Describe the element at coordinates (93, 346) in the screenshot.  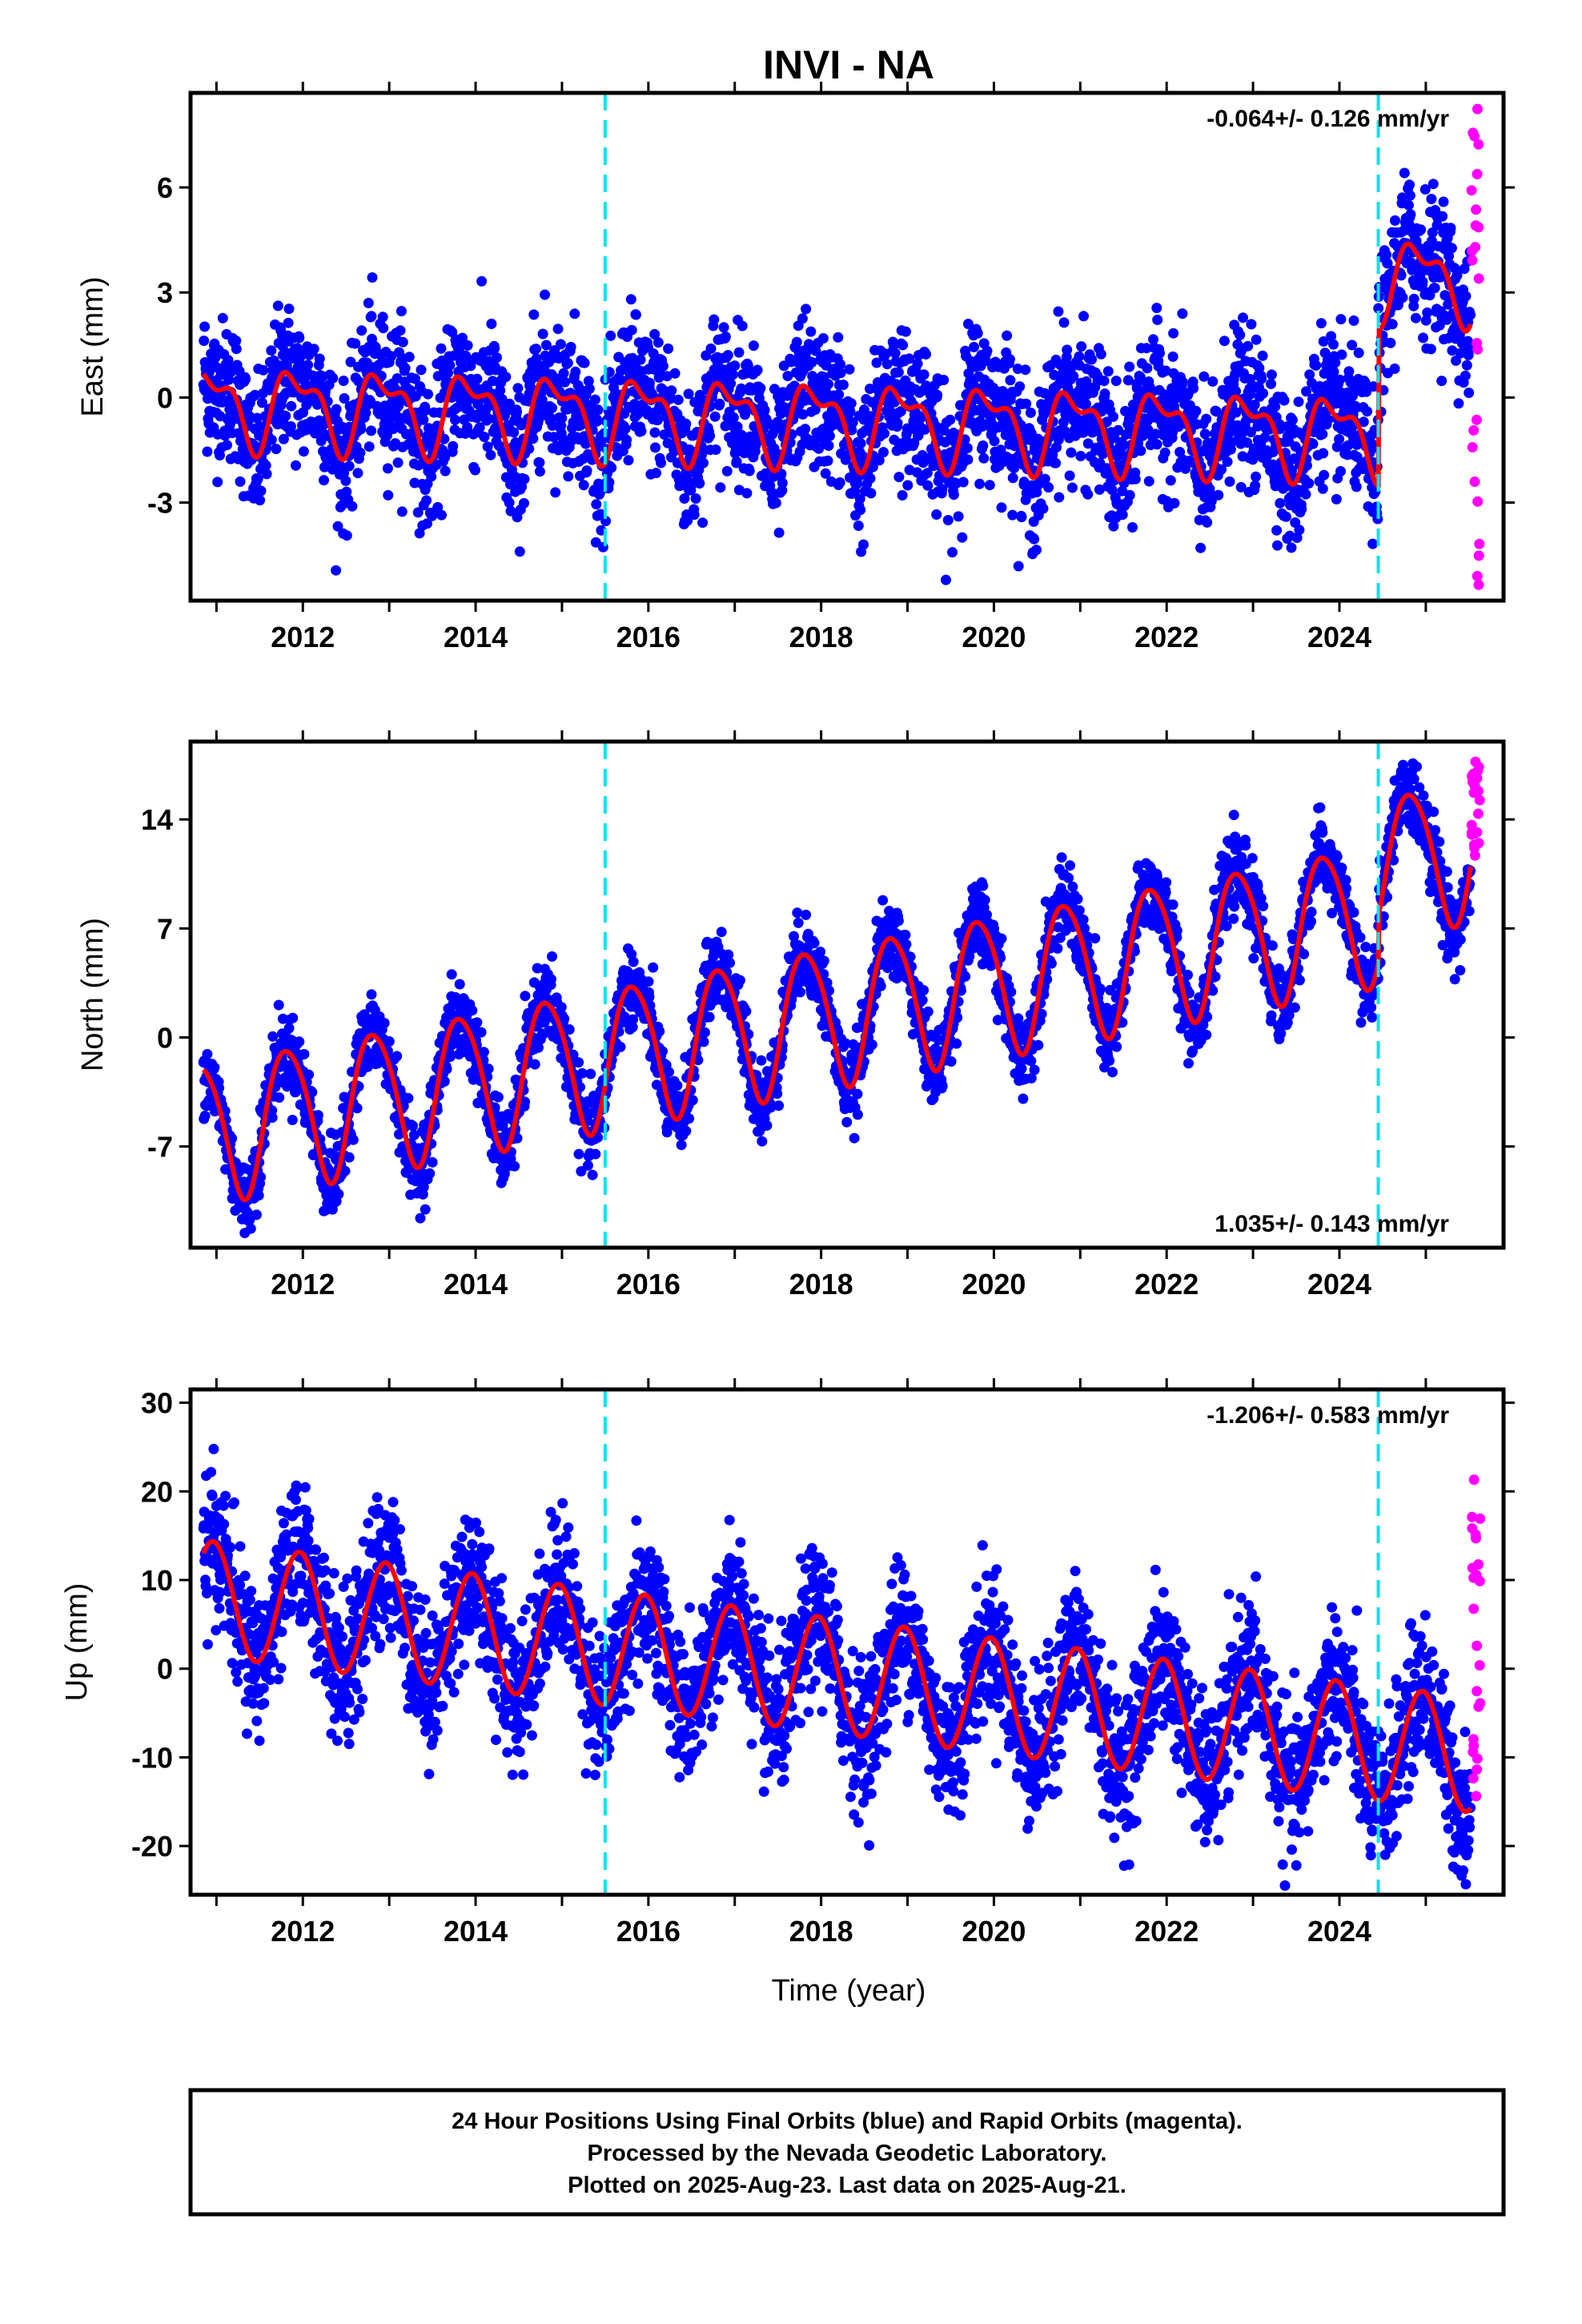
I see `y-axis-label: East (mm)` at that location.